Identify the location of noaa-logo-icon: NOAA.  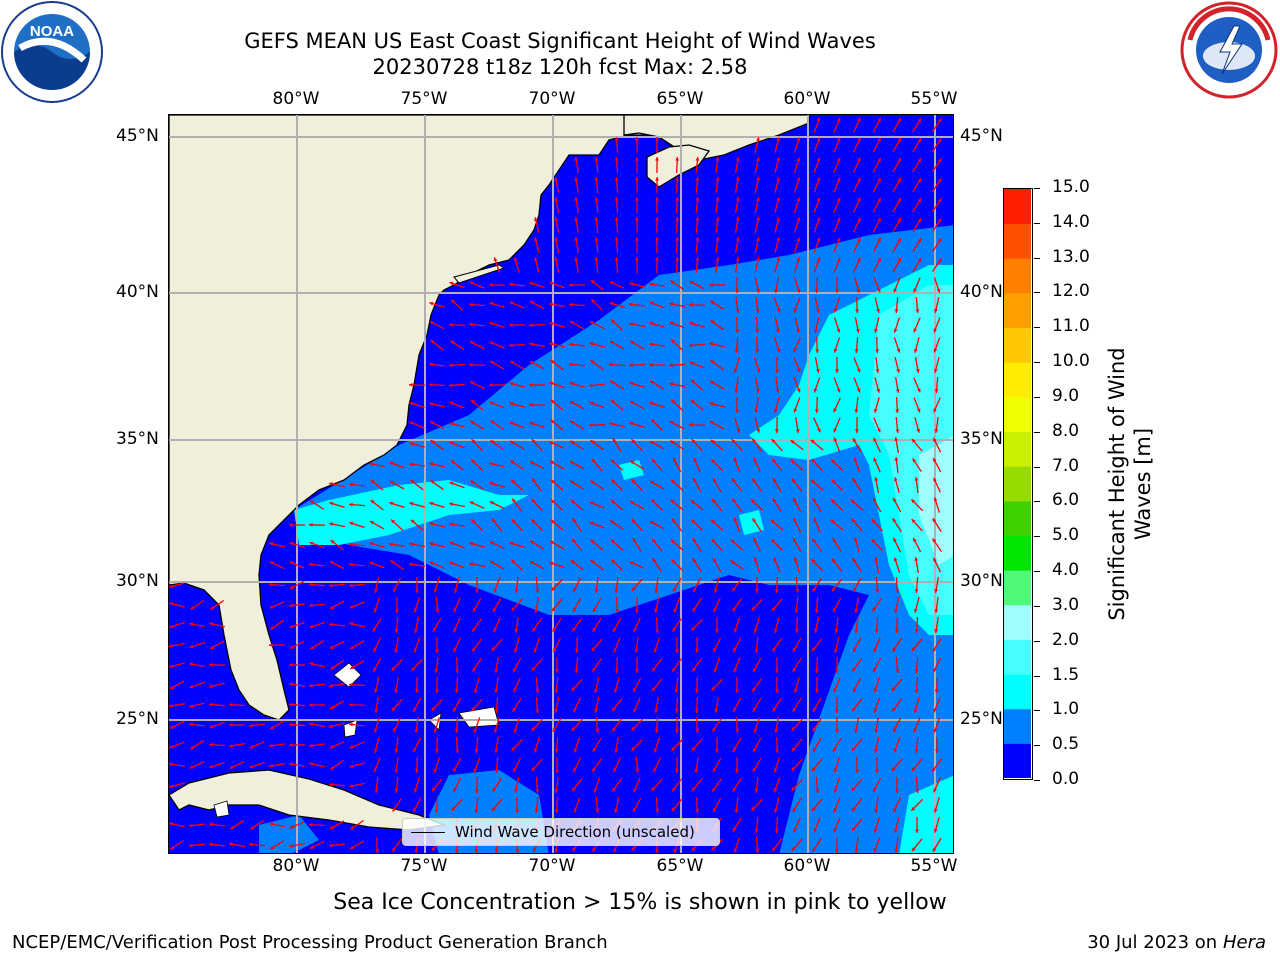
(52, 52).